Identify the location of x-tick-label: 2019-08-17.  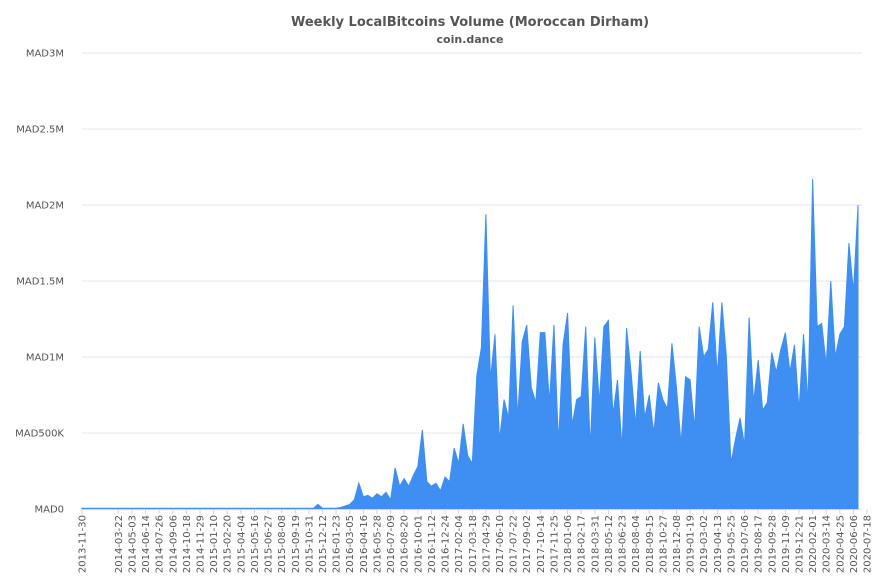
(759, 544).